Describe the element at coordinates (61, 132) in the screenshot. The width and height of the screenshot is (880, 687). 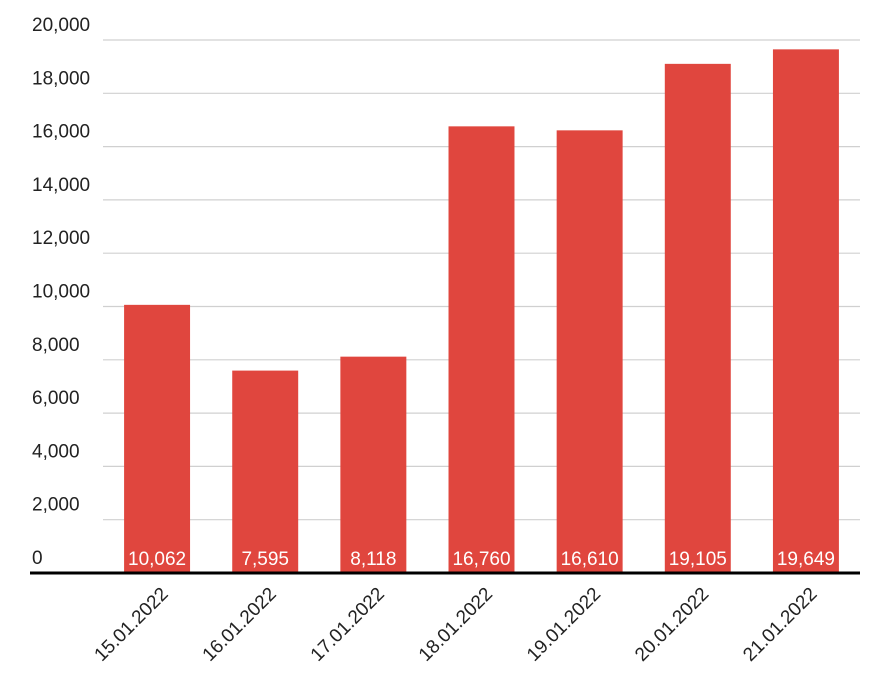
I see `y-tick-label: 16,000` at that location.